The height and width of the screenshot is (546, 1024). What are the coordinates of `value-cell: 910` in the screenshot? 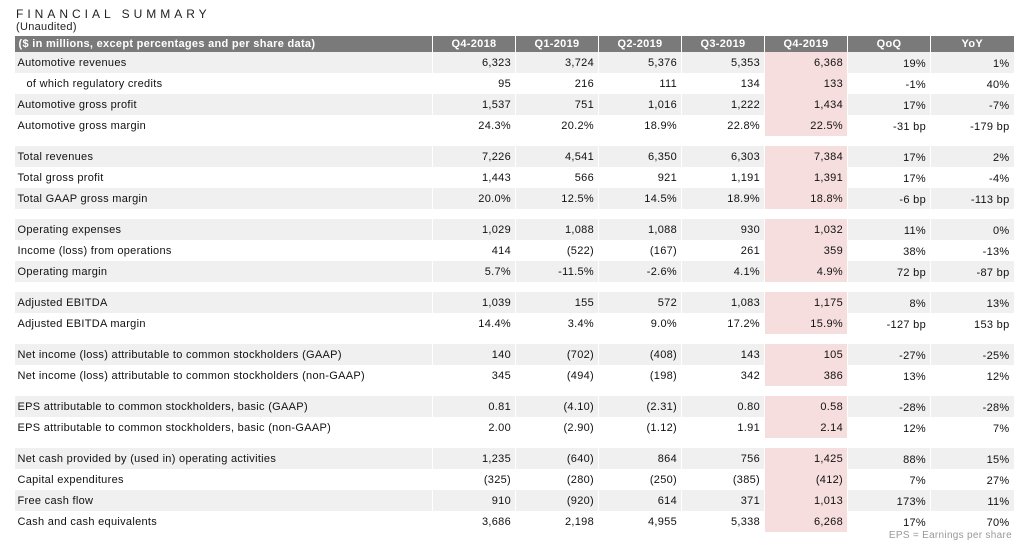 It's located at (474, 500).